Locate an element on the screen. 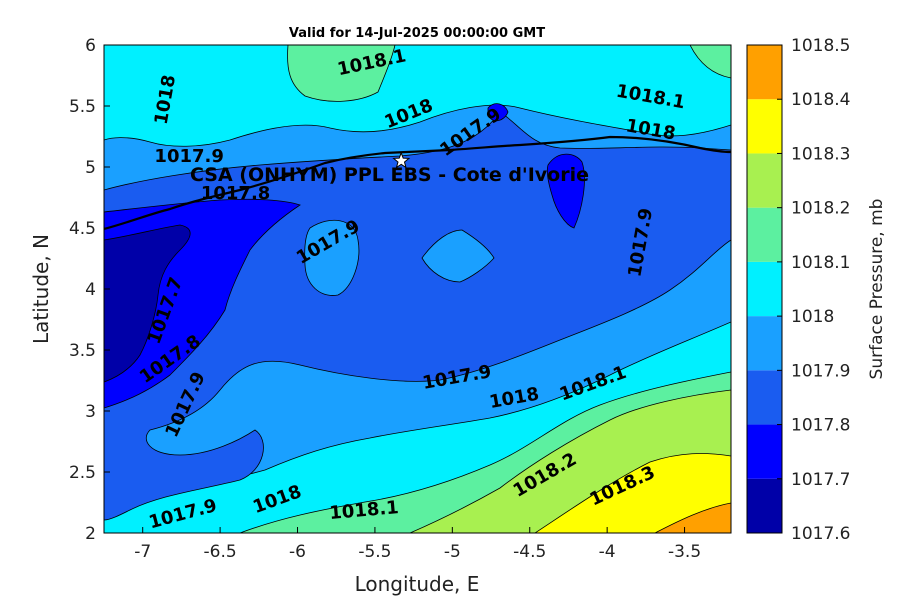 The image size is (900, 604). contour-band-1018.1-northeast is located at coordinates (710, 62).